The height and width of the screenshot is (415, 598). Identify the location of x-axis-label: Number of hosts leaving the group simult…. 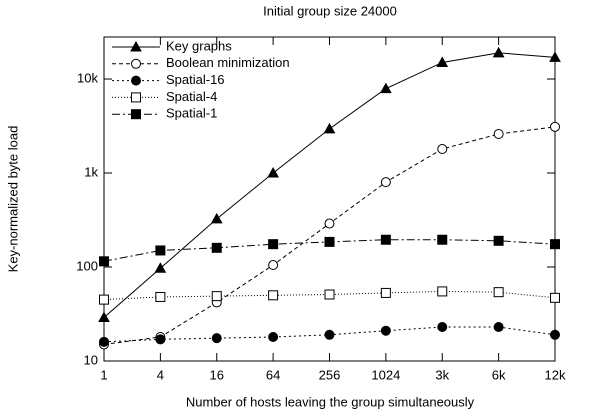
(330, 401).